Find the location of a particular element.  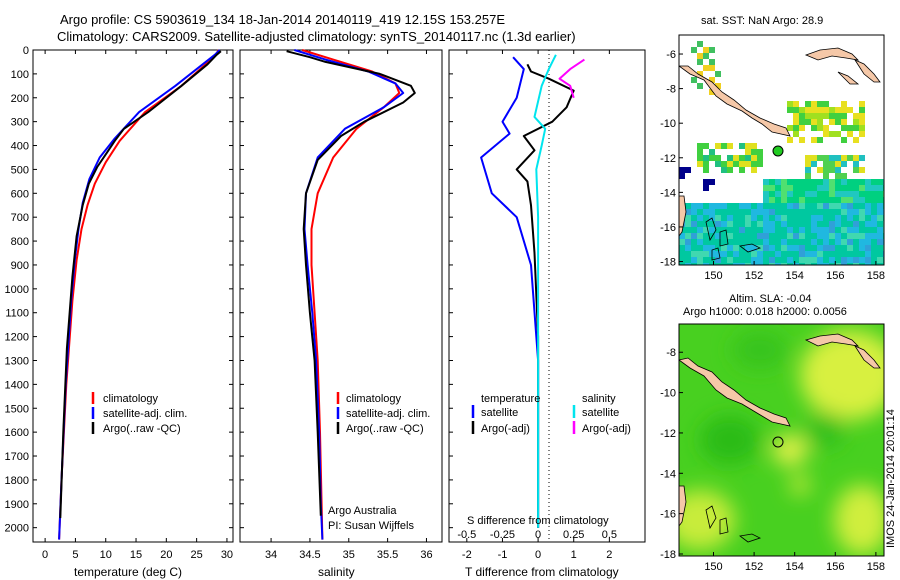

difference-series is located at coordinates (532, 291).